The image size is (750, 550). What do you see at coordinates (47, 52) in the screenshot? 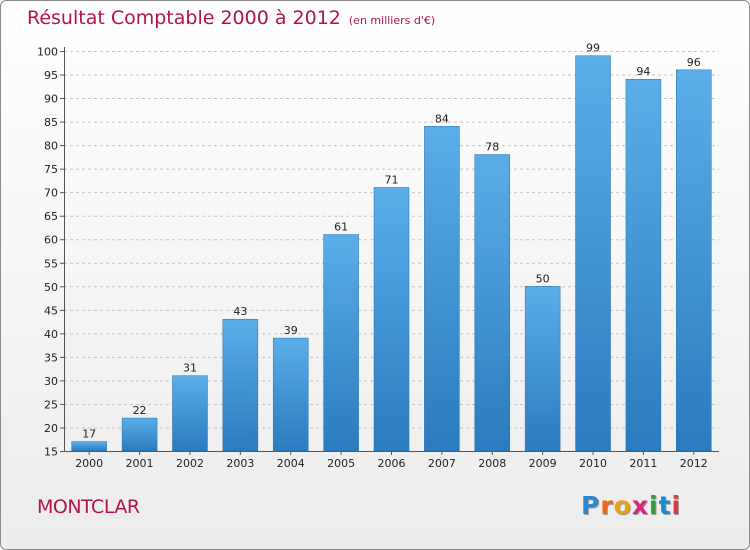
I see `y-tick-label-100: 100` at bounding box center [47, 52].